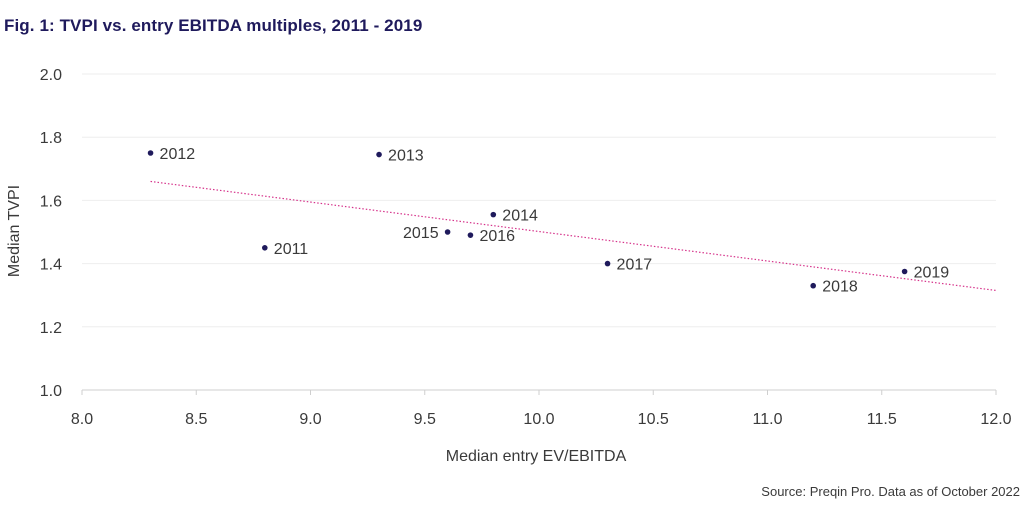  I want to click on point-label: 2013, so click(406, 156).